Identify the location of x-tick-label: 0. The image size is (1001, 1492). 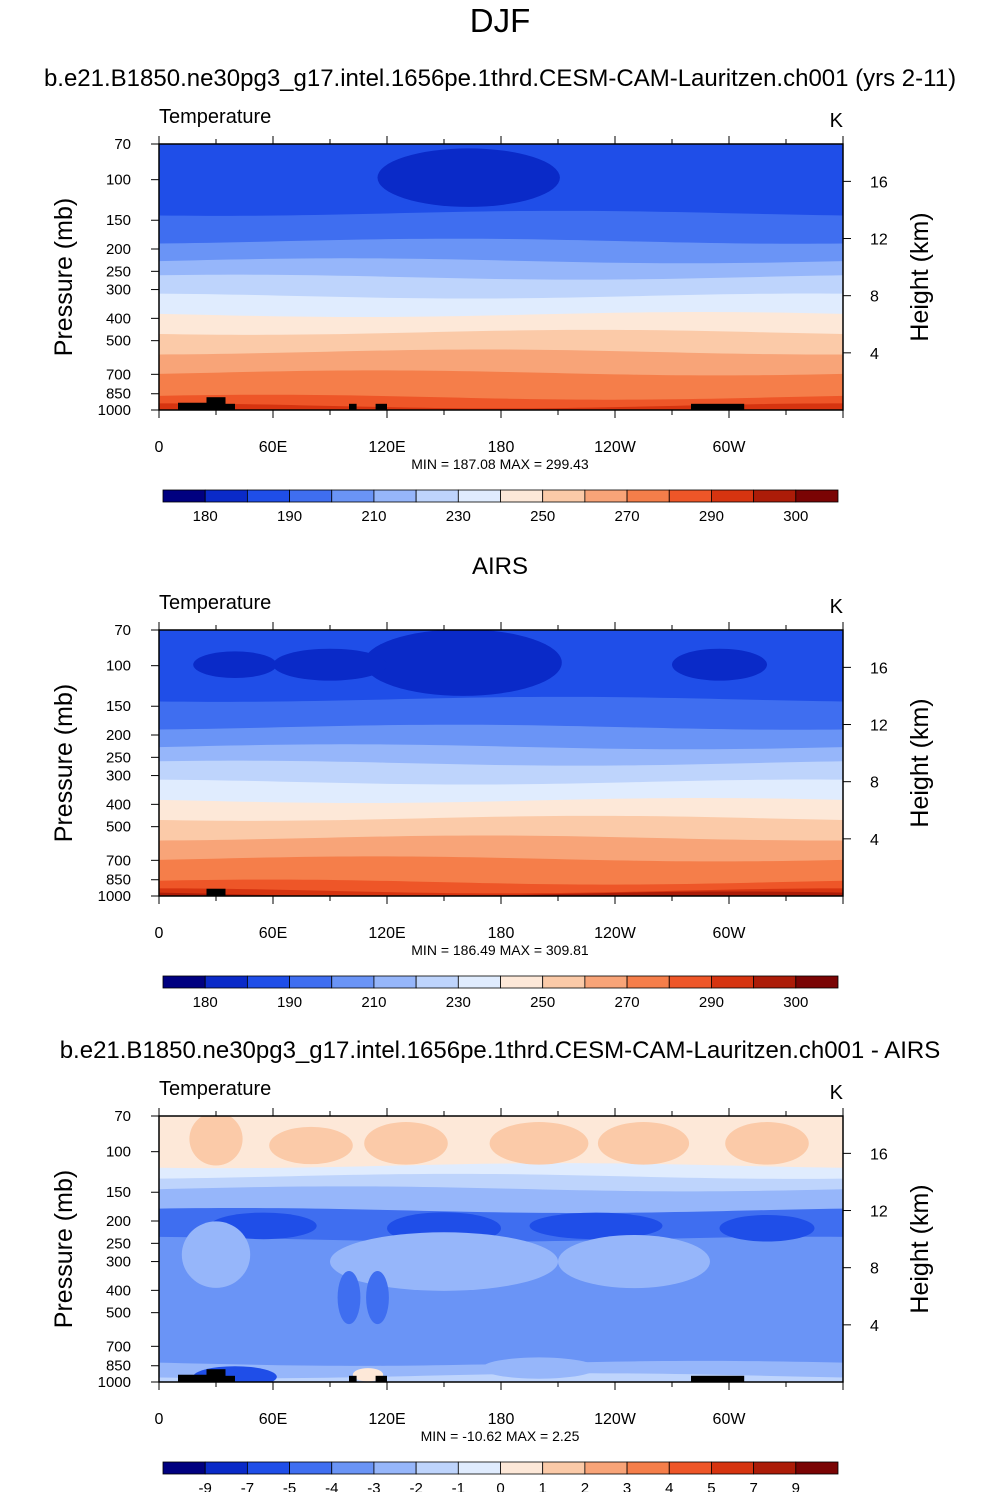
(159, 1419).